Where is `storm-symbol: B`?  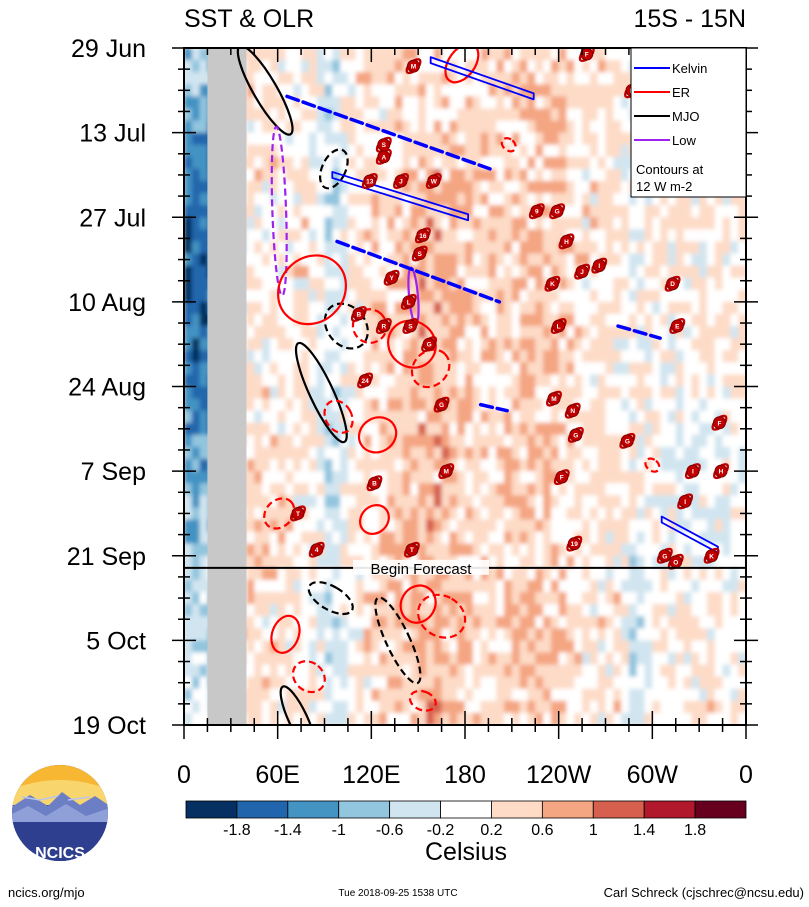 storm-symbol: B is located at coordinates (358, 313).